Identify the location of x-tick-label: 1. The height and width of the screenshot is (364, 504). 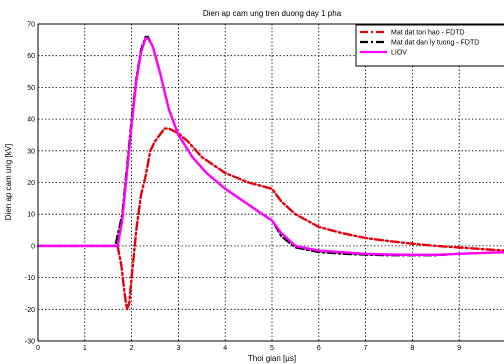
(85, 348).